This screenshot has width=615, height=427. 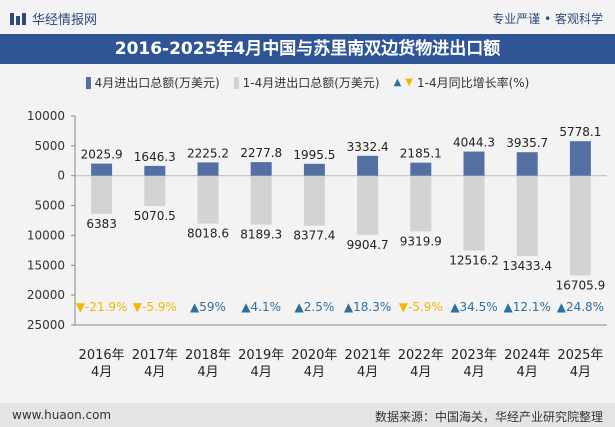 I want to click on x-tick-label: 2022年, so click(x=421, y=355).